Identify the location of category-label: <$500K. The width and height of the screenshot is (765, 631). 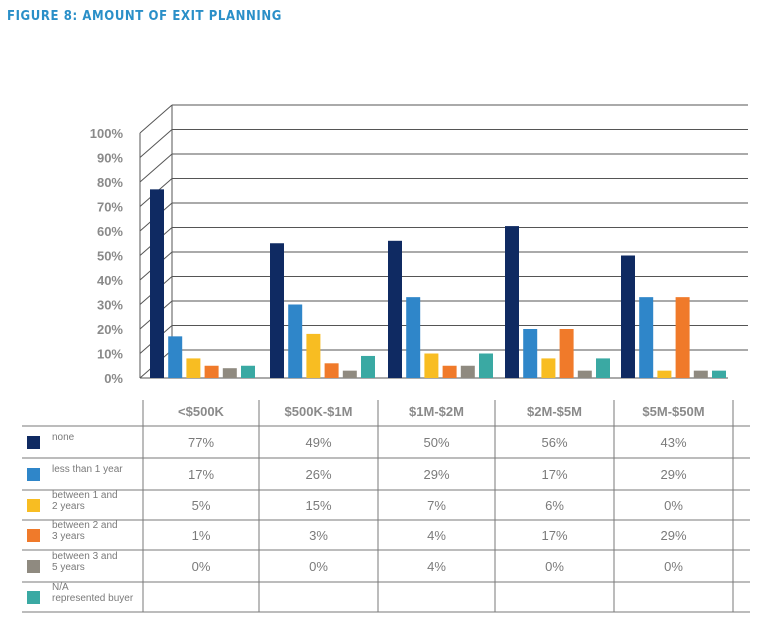
(201, 411).